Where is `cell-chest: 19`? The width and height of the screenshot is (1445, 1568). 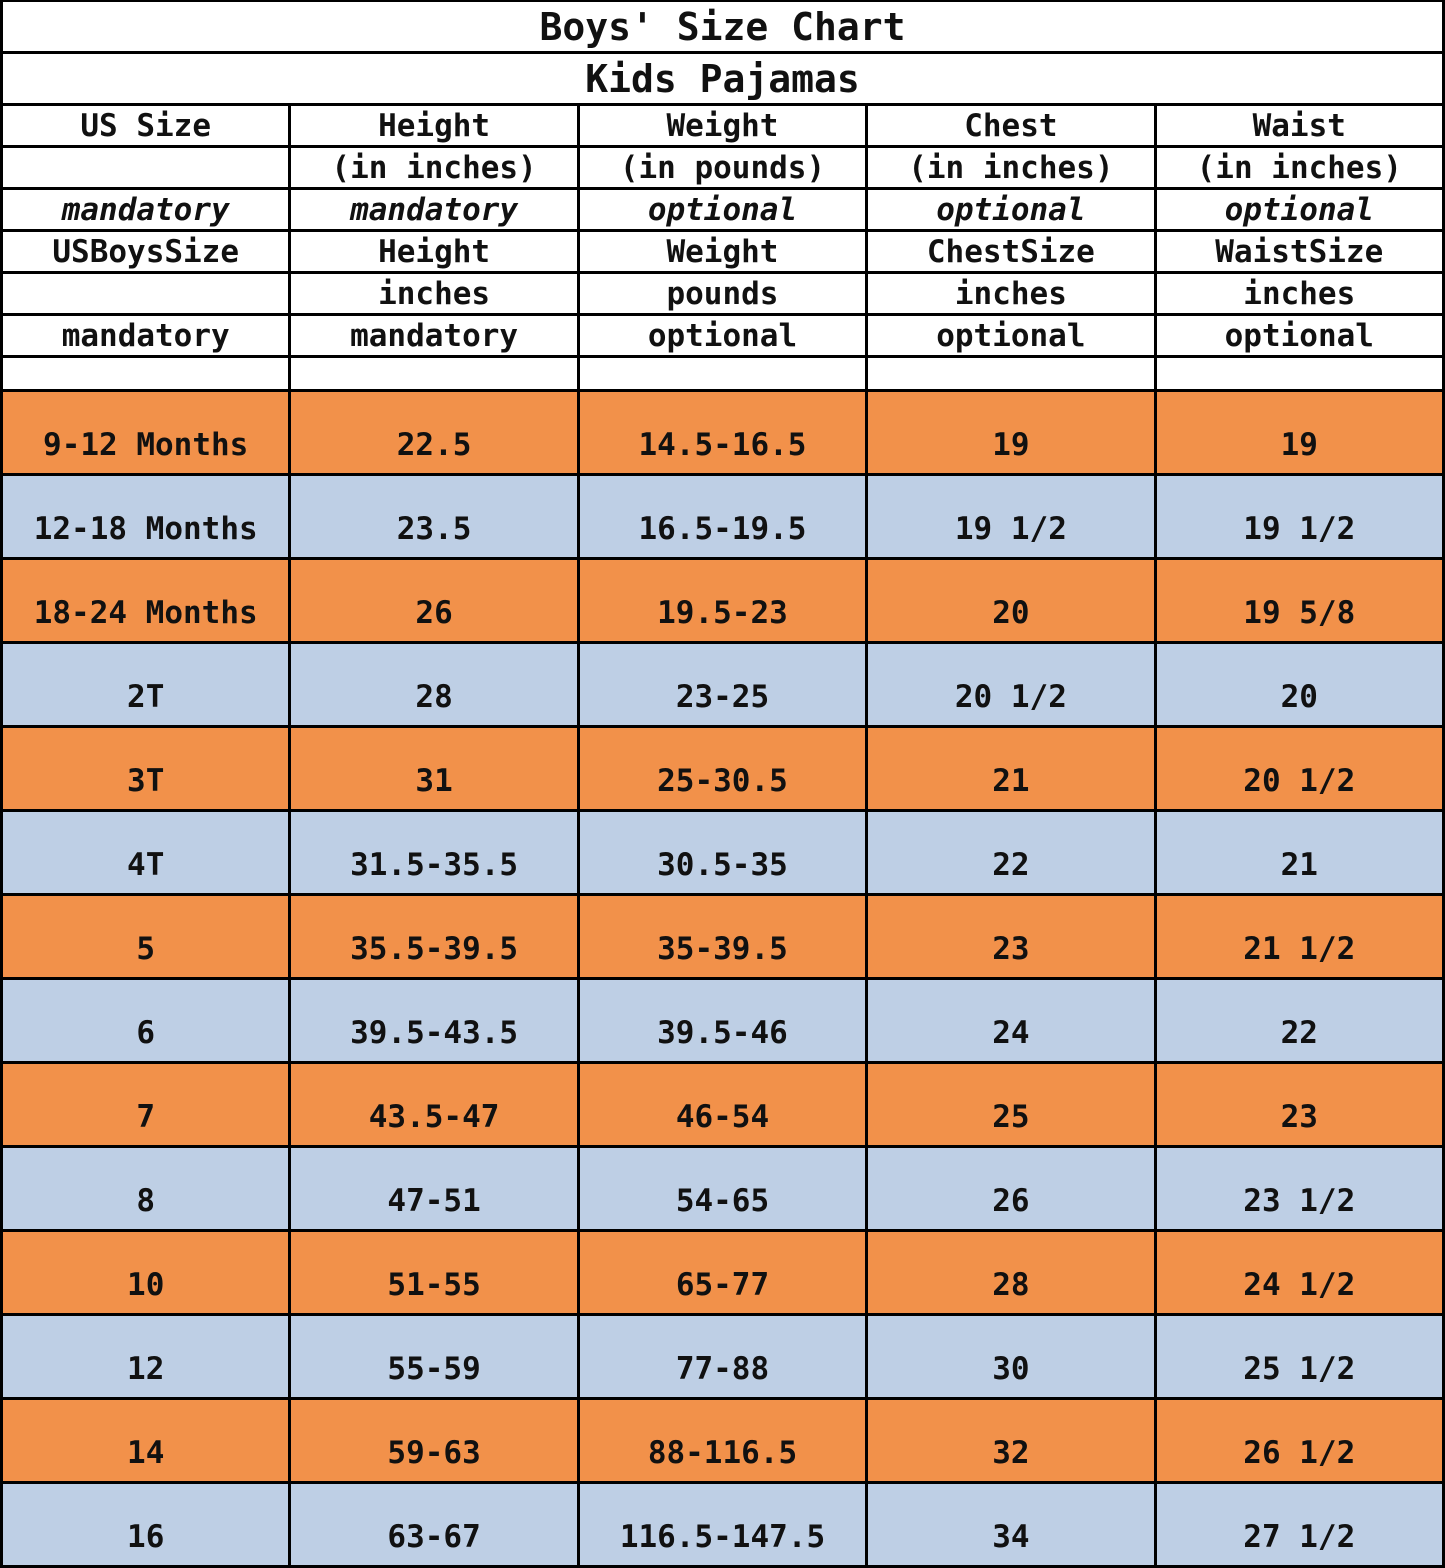 cell-chest: 19 is located at coordinates (1011, 432).